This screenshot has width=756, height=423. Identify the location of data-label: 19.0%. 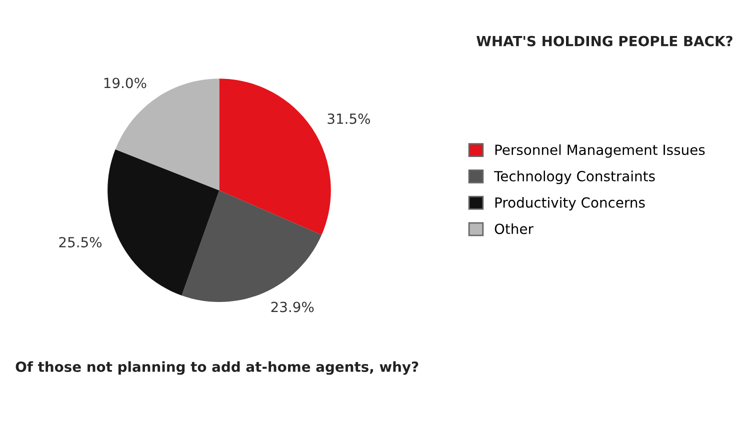
(125, 83).